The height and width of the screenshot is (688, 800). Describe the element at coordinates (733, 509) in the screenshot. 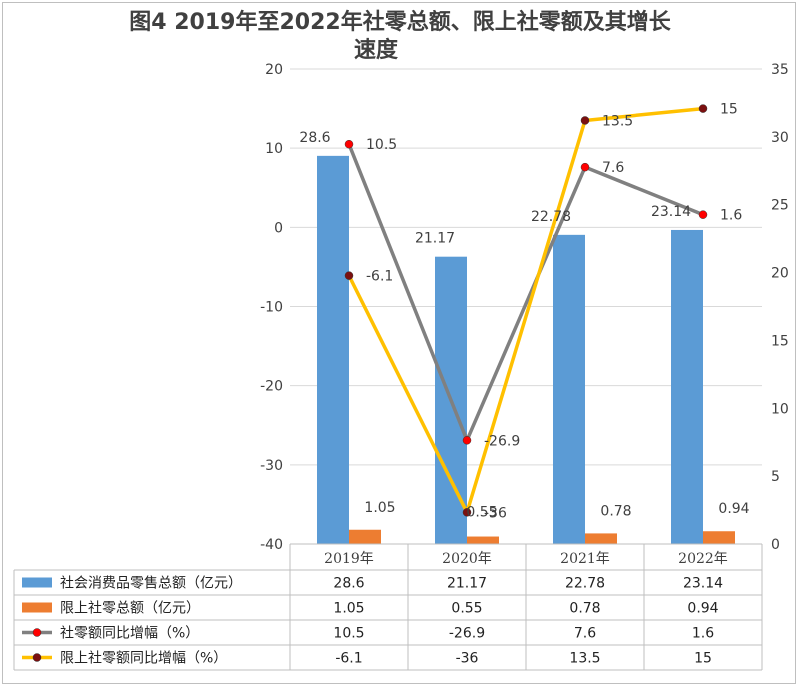

I see `bar-data-label: 0.94` at that location.